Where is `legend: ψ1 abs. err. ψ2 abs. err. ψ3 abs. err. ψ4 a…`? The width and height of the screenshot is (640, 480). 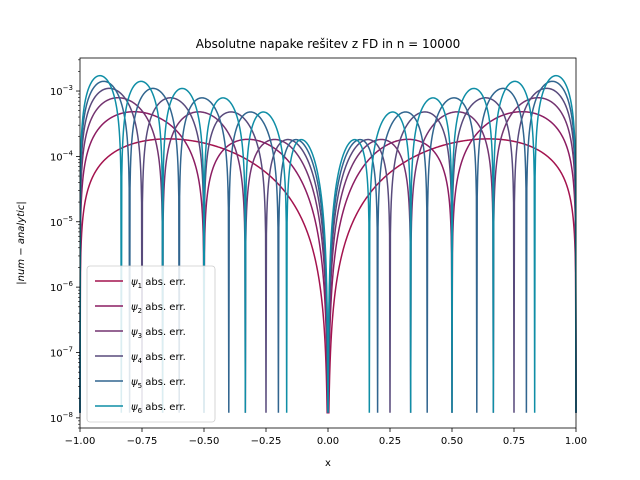
legend: ψ1 abs. err. ψ2 abs. err. ψ3 abs. err. ψ4 a… is located at coordinates (151, 344).